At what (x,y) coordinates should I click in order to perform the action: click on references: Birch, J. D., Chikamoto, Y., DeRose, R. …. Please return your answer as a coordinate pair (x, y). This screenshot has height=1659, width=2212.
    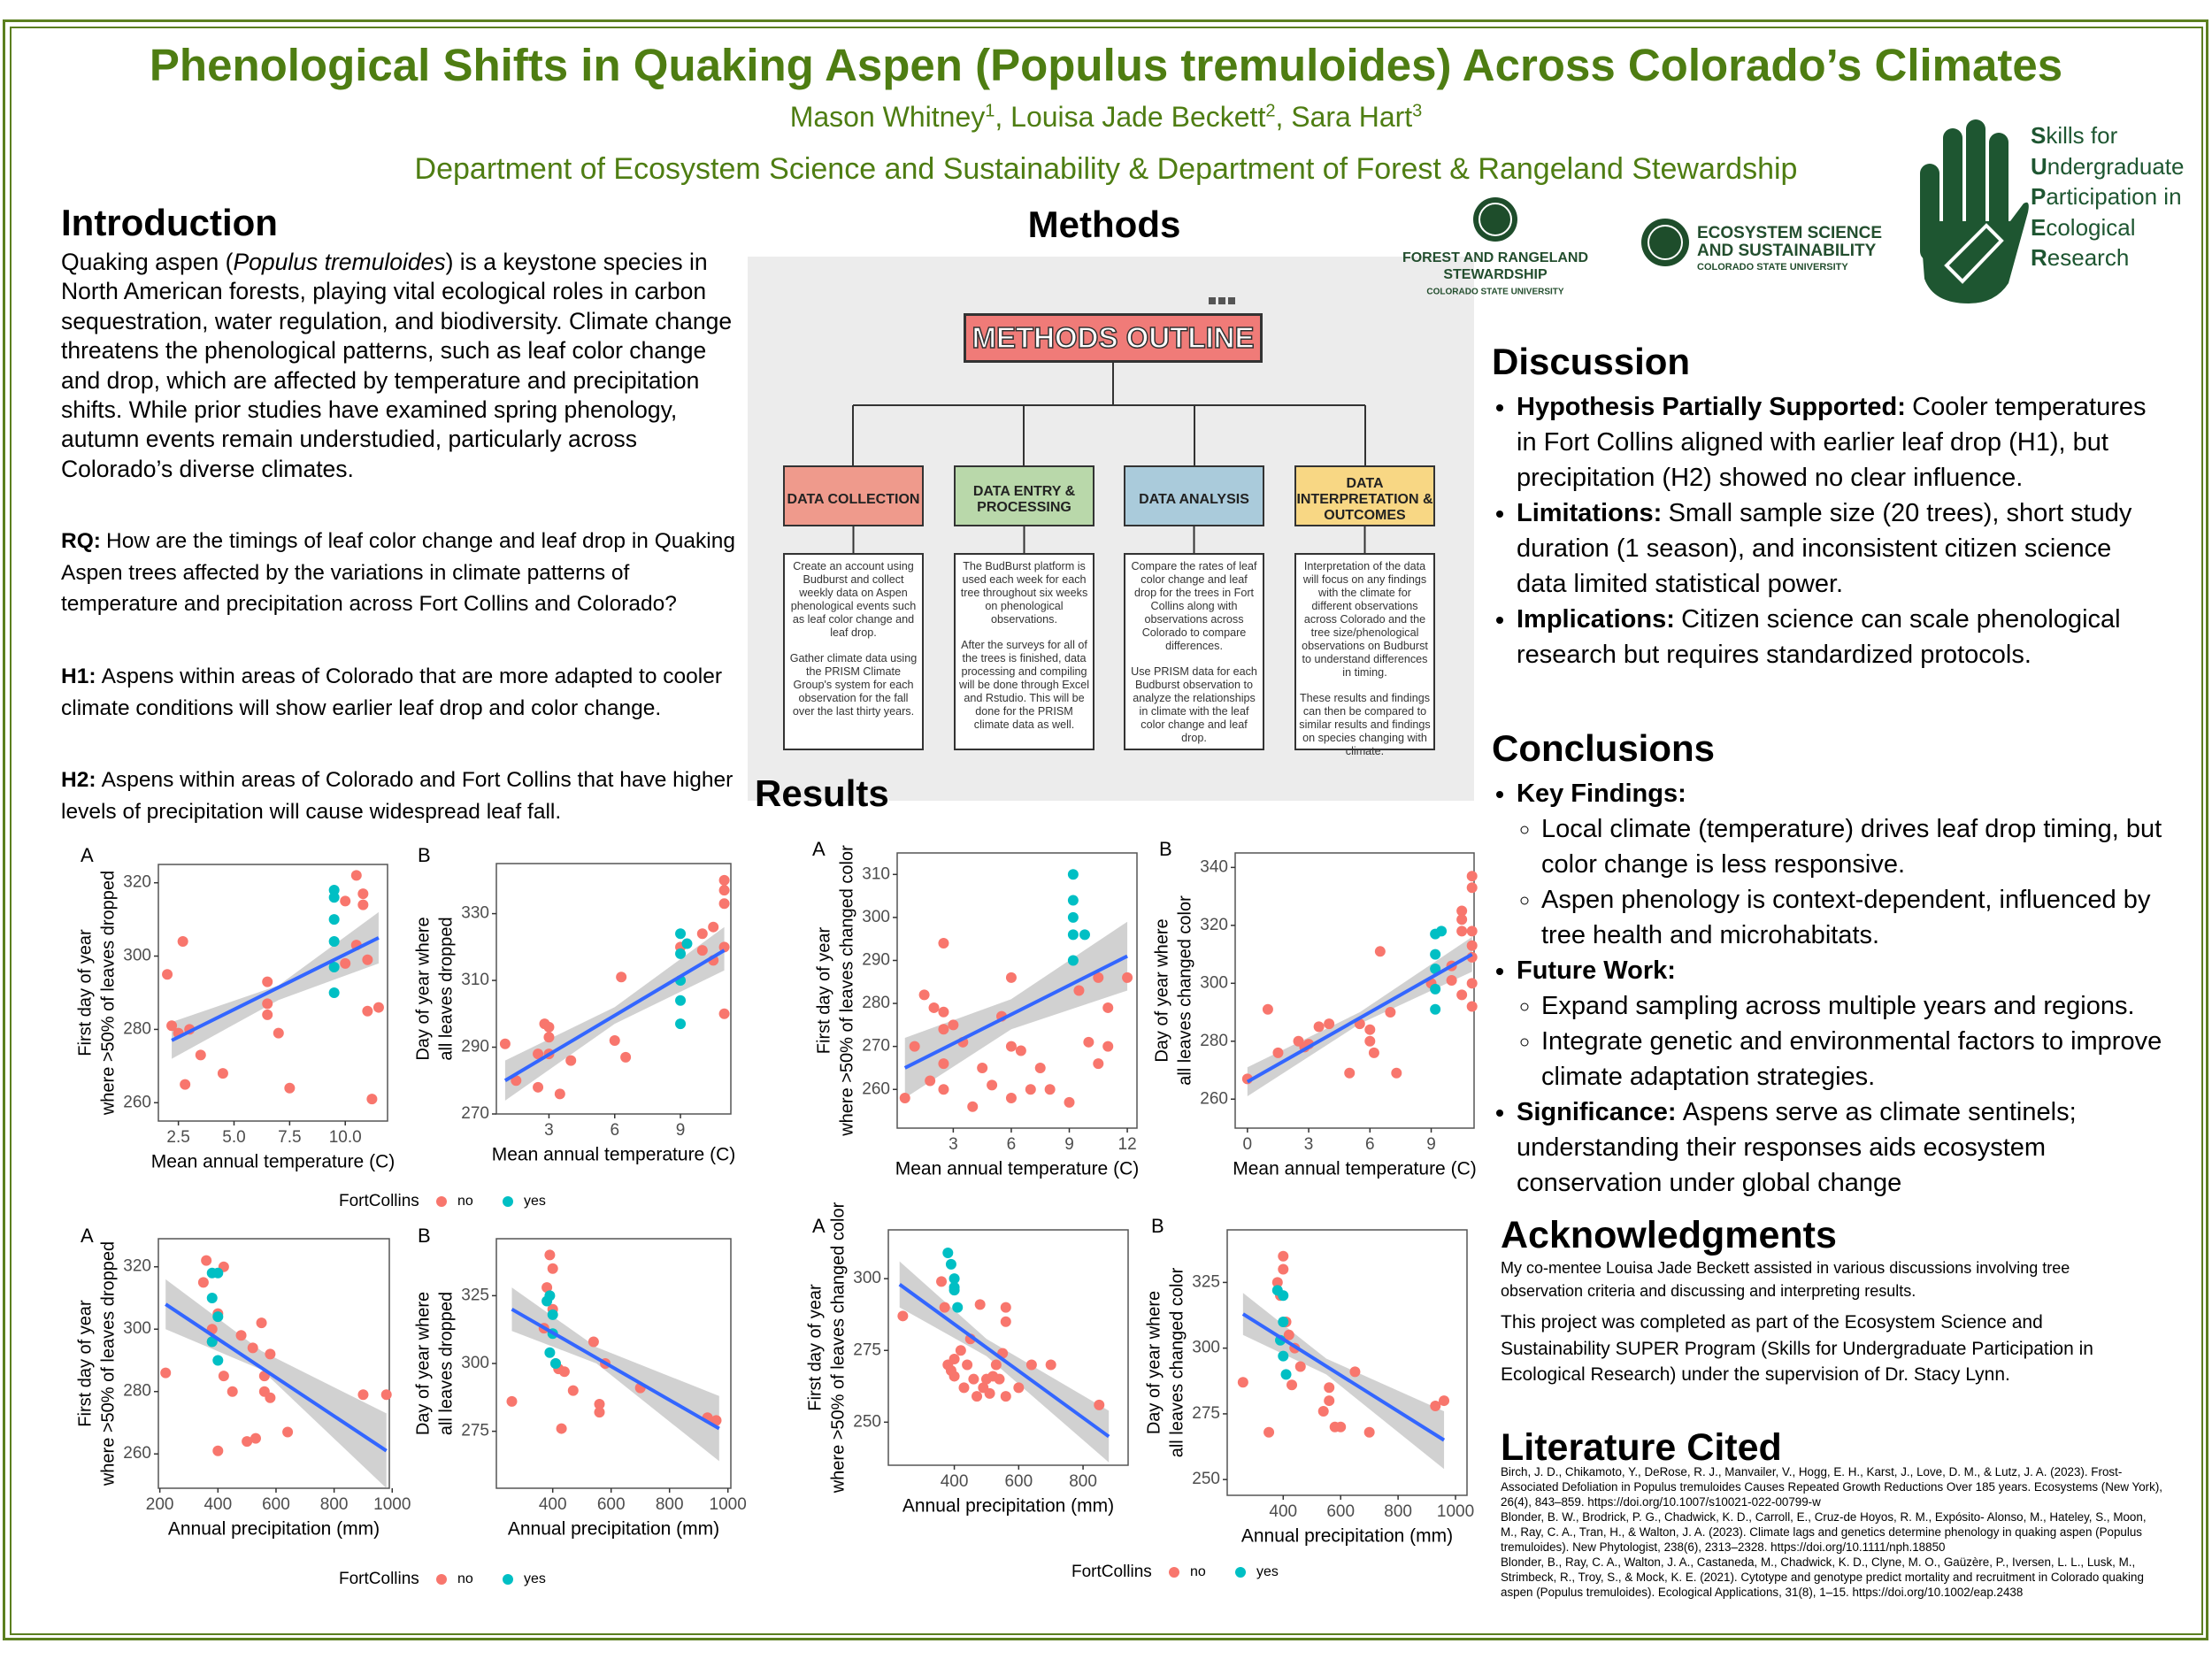
    Looking at the image, I should click on (1833, 1532).